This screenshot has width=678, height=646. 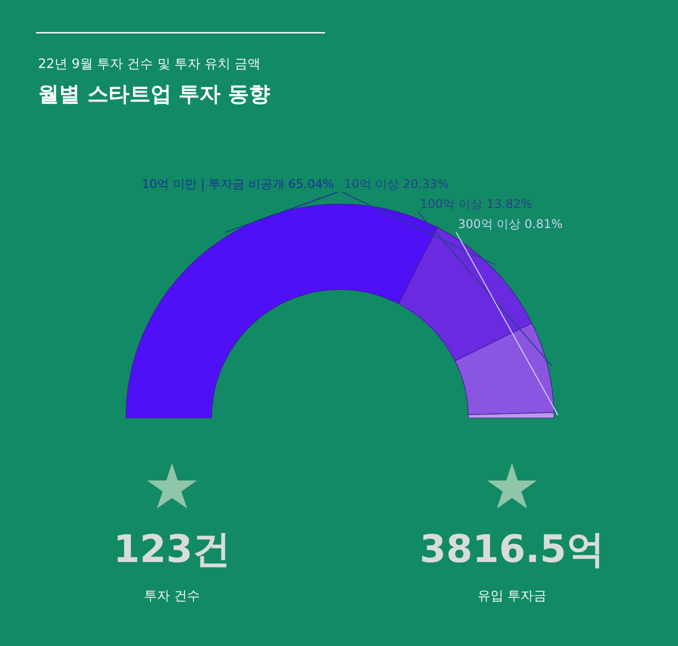 What do you see at coordinates (512, 549) in the screenshot?
I see `text: 3816.5억` at bounding box center [512, 549].